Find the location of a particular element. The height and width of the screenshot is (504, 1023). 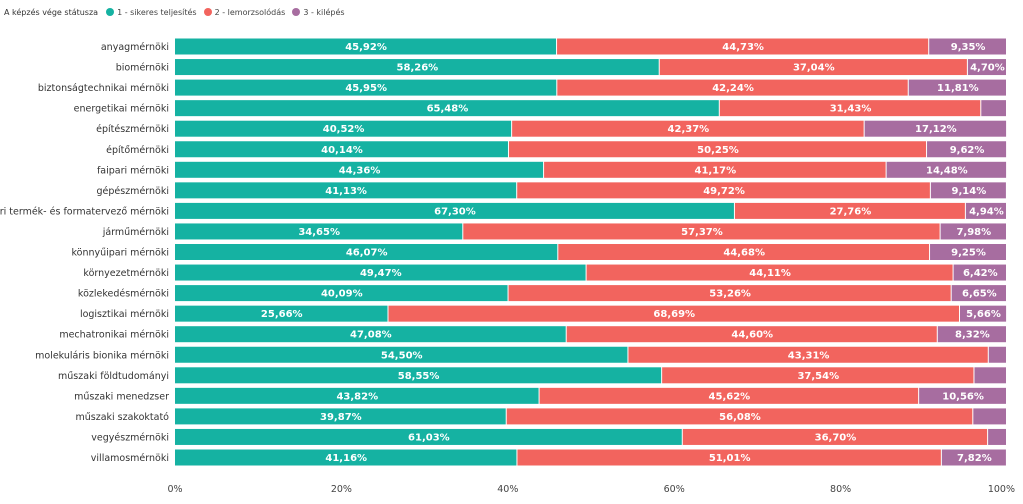

data-label: 14,48% is located at coordinates (947, 170).